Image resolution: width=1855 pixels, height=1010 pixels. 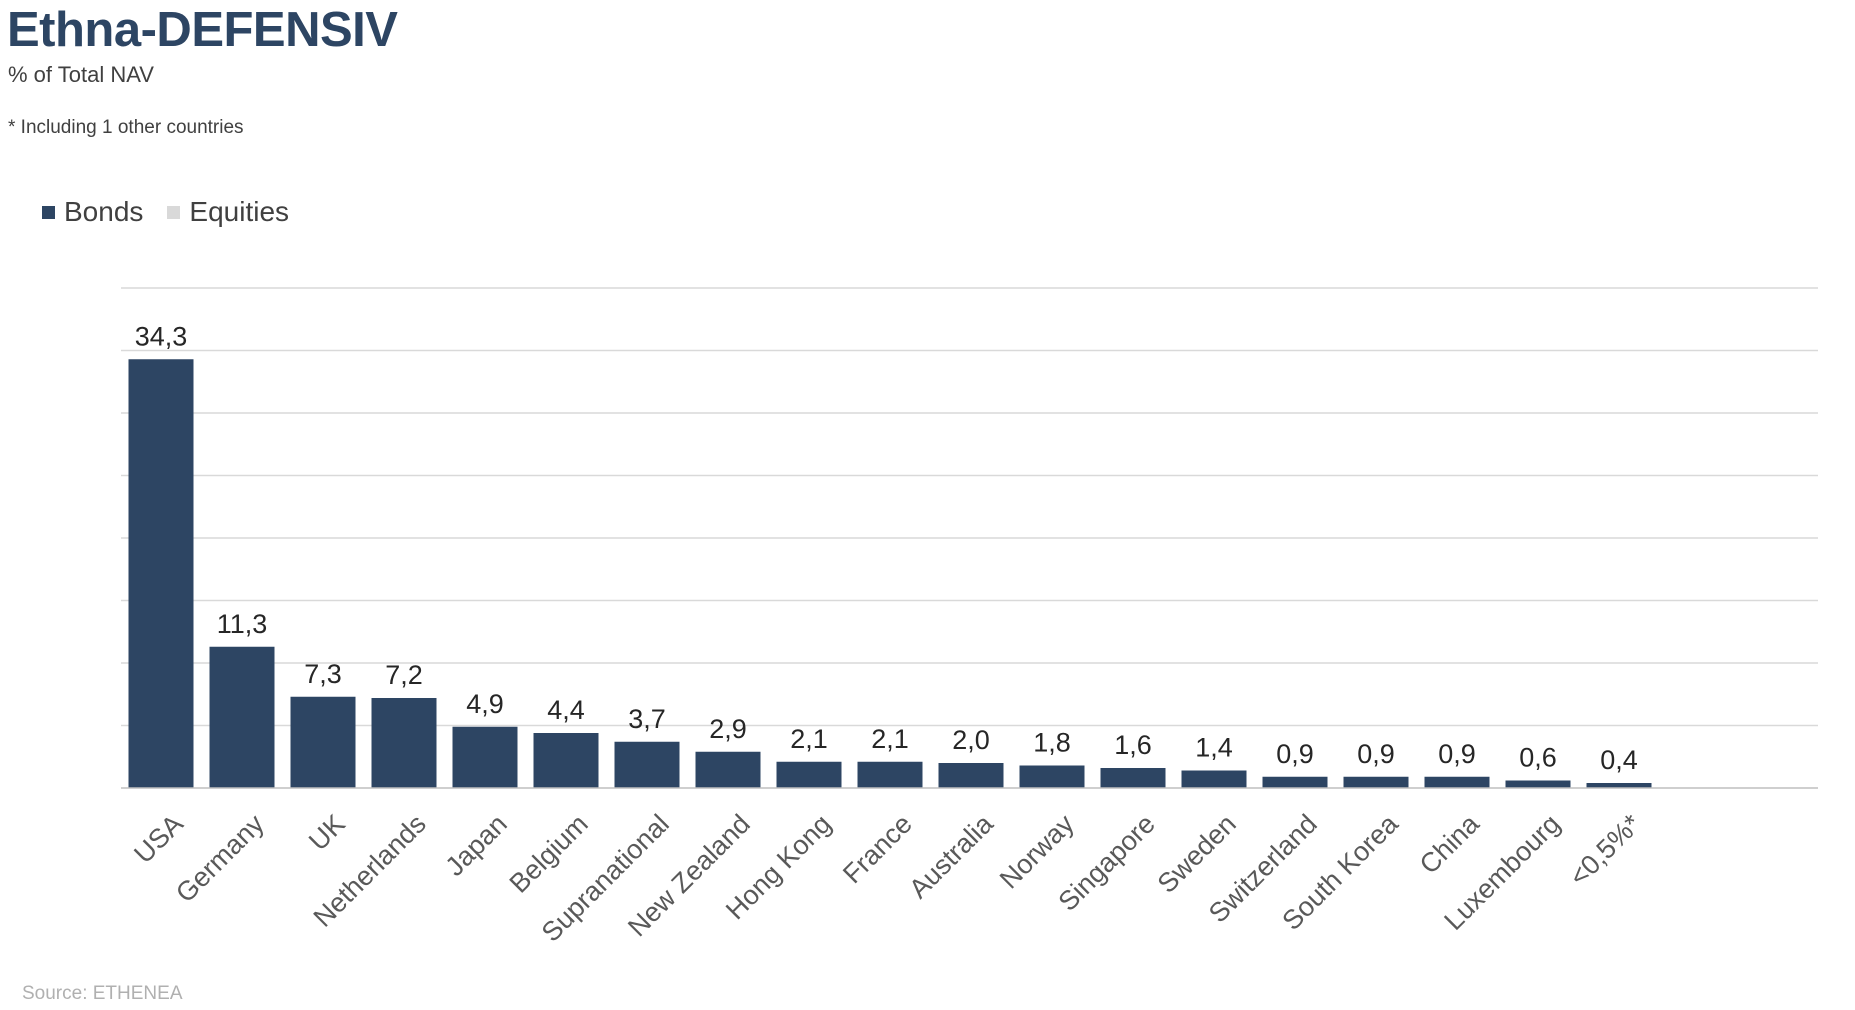 What do you see at coordinates (102, 993) in the screenshot?
I see `source-note: Source: ETHENEA` at bounding box center [102, 993].